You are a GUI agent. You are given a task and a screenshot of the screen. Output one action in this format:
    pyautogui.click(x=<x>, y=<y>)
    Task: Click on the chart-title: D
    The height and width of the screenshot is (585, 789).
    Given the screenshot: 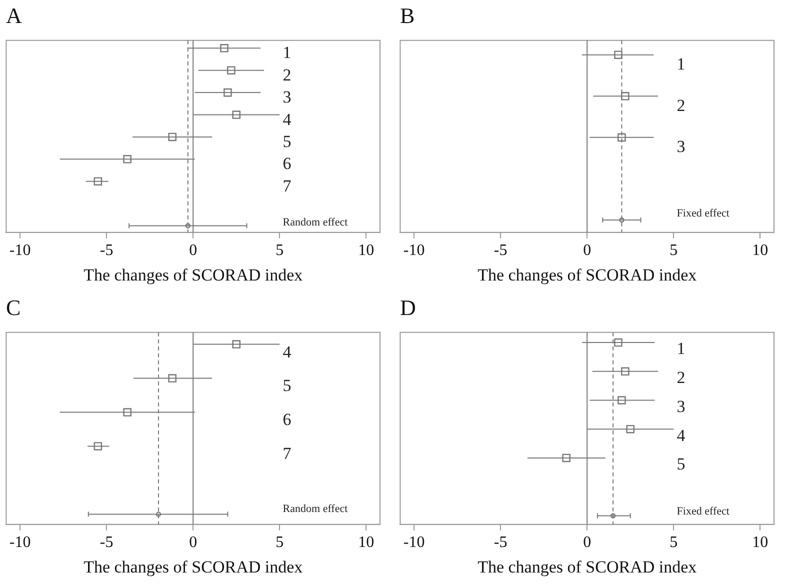 What is the action you would take?
    pyautogui.click(x=408, y=307)
    